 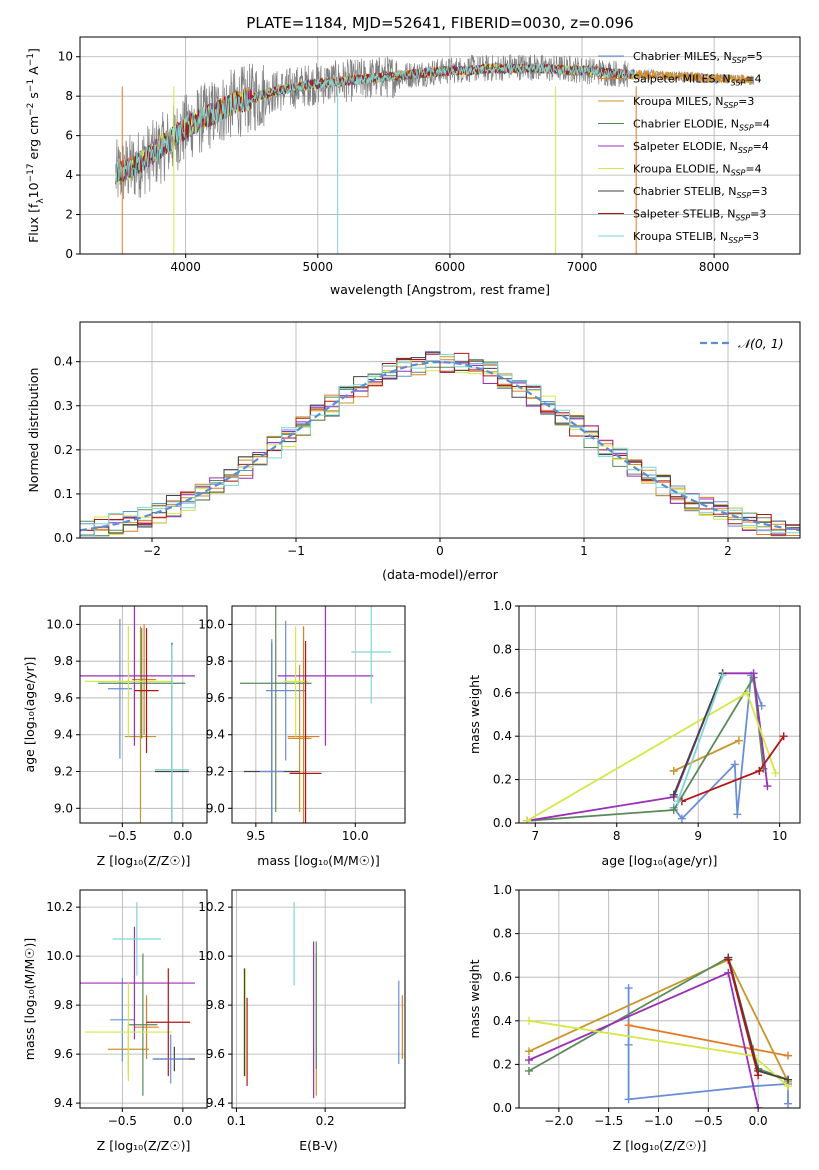 I want to click on x-tick-label: 4000, so click(x=185, y=267).